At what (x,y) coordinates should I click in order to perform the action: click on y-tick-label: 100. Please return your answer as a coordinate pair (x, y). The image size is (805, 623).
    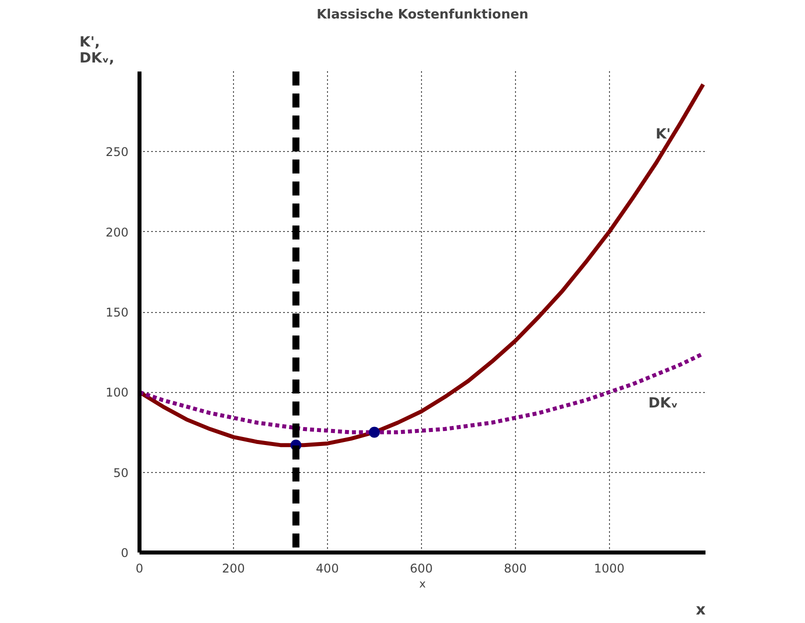
    Looking at the image, I should click on (117, 393).